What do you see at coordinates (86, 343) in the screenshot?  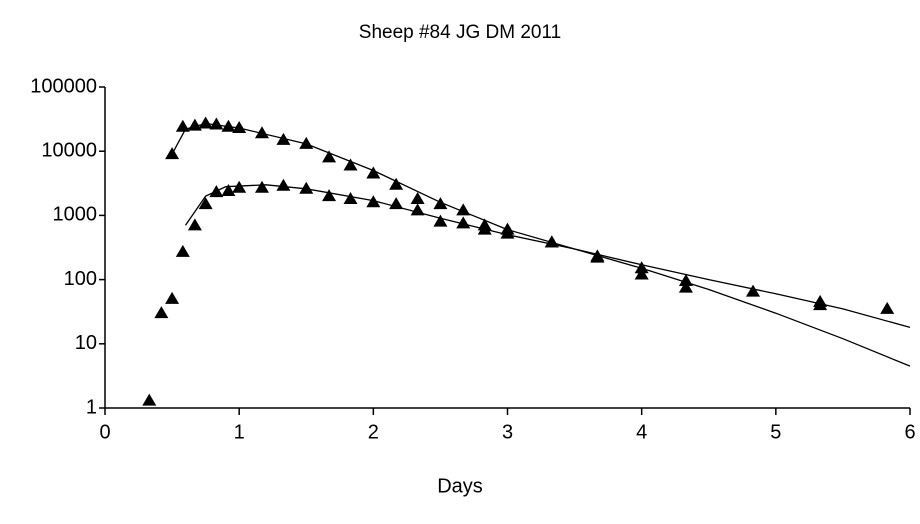 I see `y-tick-label: 10` at bounding box center [86, 343].